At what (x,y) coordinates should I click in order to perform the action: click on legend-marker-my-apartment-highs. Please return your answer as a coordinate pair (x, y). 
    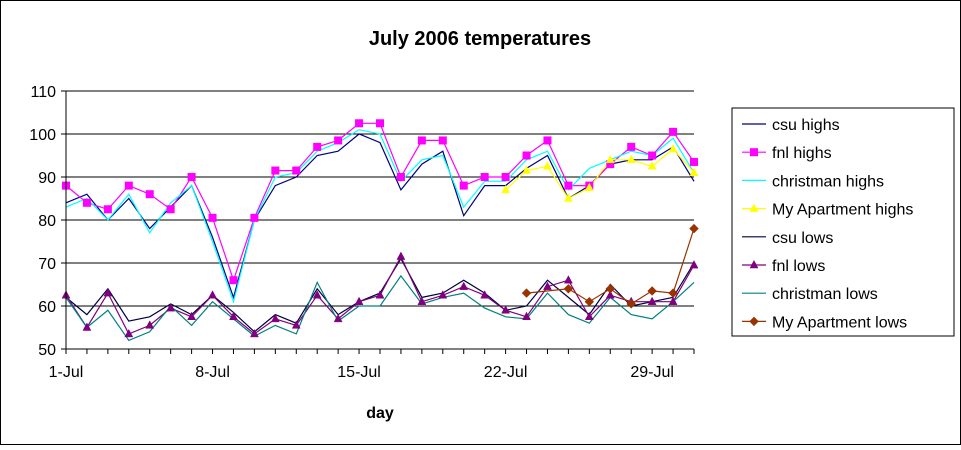
    Looking at the image, I should click on (754, 207).